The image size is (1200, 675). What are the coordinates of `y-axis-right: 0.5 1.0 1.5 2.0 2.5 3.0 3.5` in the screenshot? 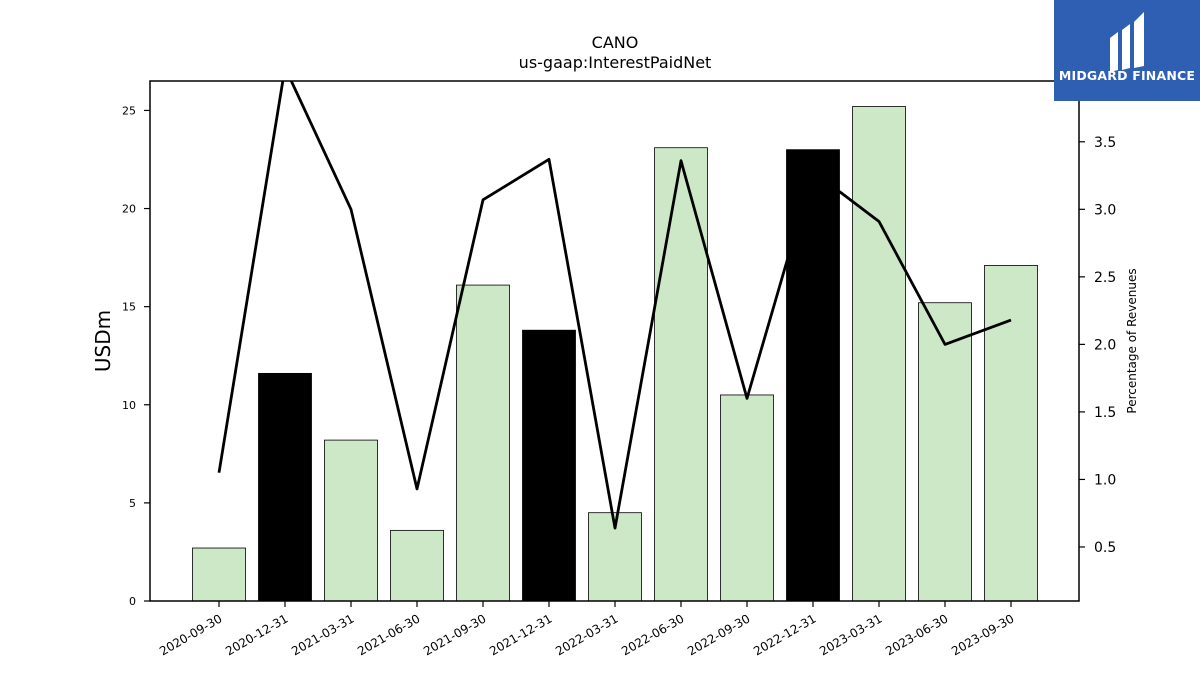 It's located at (1097, 345).